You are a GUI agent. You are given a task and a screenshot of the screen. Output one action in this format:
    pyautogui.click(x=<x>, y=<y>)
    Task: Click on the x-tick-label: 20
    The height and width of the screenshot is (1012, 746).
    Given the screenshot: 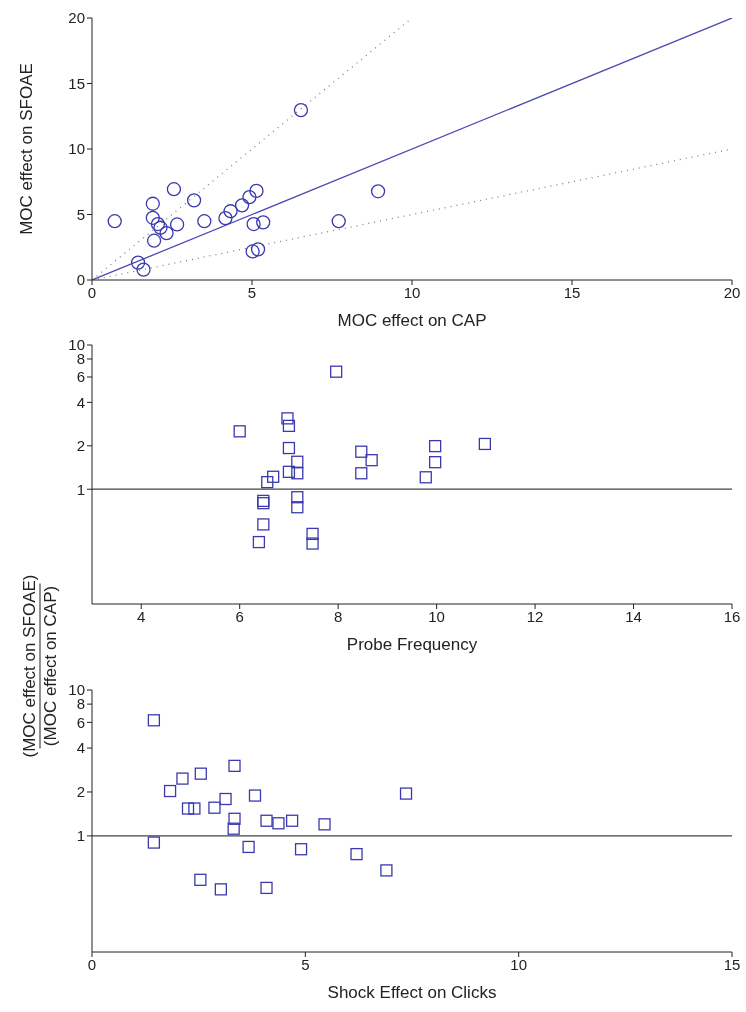 What is the action you would take?
    pyautogui.click(x=732, y=292)
    